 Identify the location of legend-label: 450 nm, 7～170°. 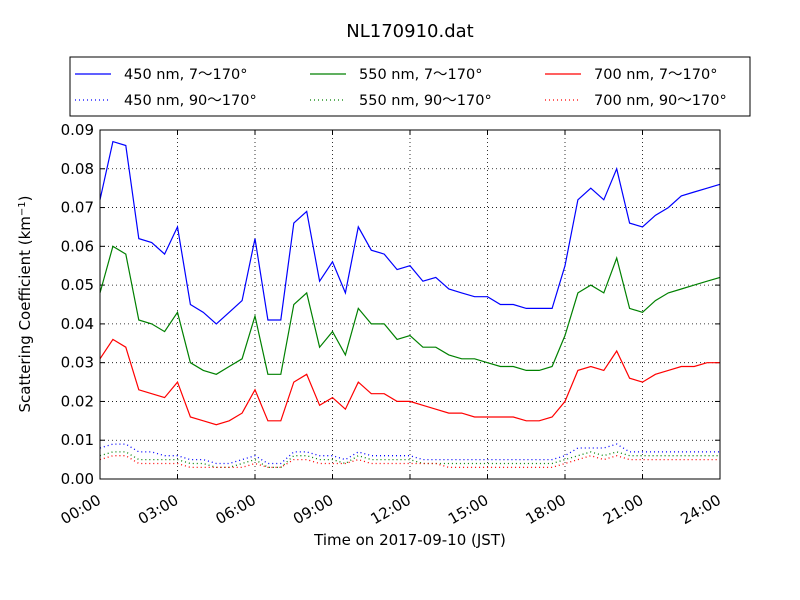
(185, 75).